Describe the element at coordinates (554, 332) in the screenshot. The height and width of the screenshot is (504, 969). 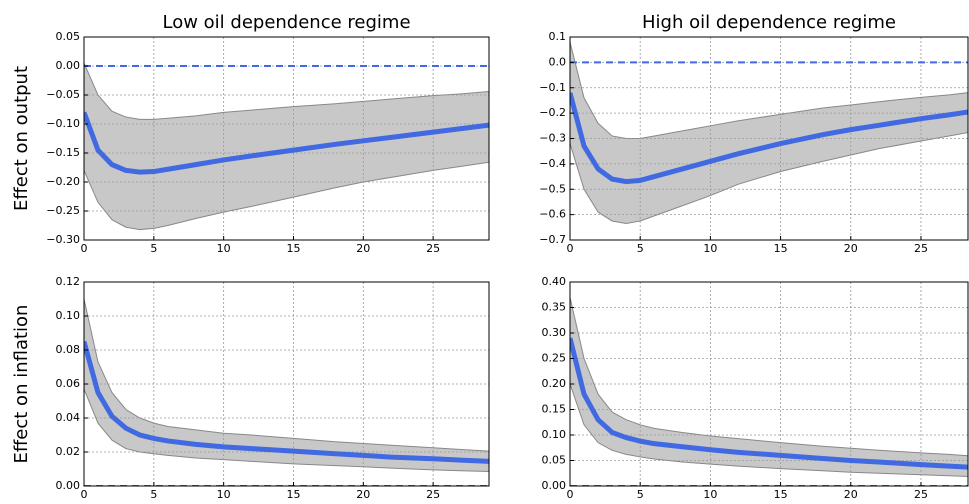
I see `y-tick-label: 0.30` at that location.